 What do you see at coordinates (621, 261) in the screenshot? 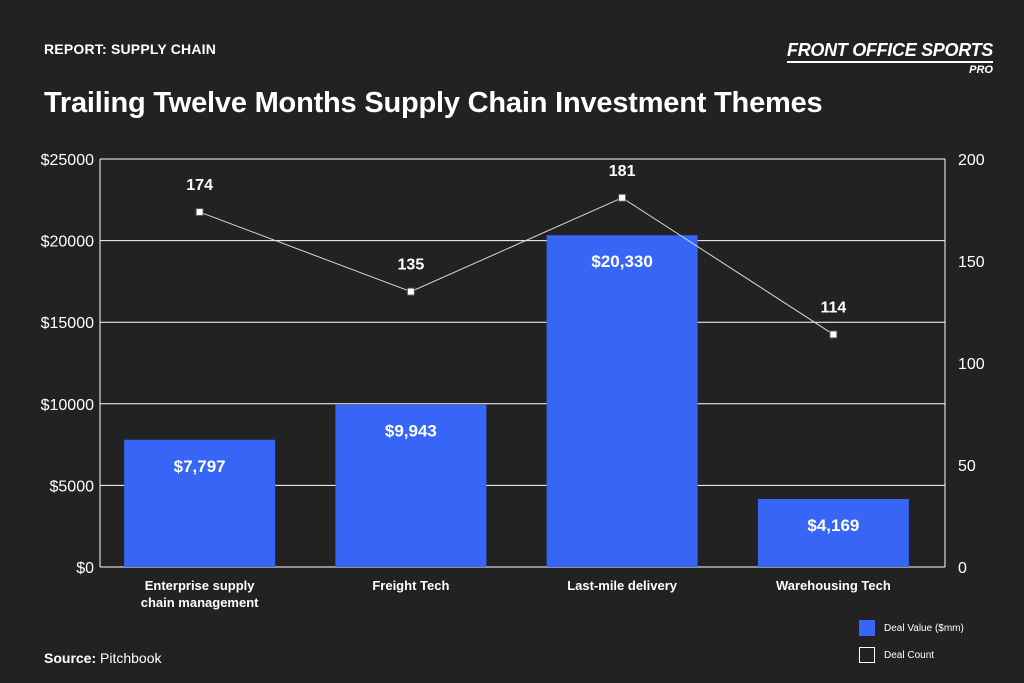
I see `bar-value-label: $20,330` at bounding box center [621, 261].